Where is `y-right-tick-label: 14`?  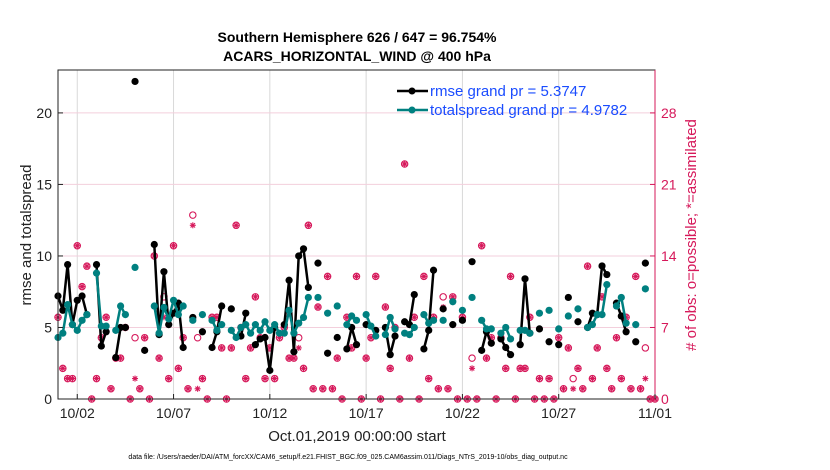
y-right-tick-label: 14 is located at coordinates (669, 256).